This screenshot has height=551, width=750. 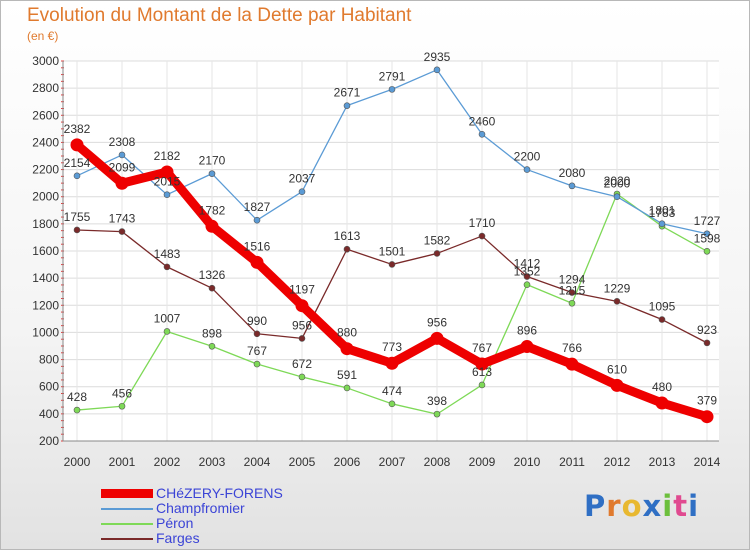 What do you see at coordinates (302, 325) in the screenshot?
I see `data-label-farges: 956` at bounding box center [302, 325].